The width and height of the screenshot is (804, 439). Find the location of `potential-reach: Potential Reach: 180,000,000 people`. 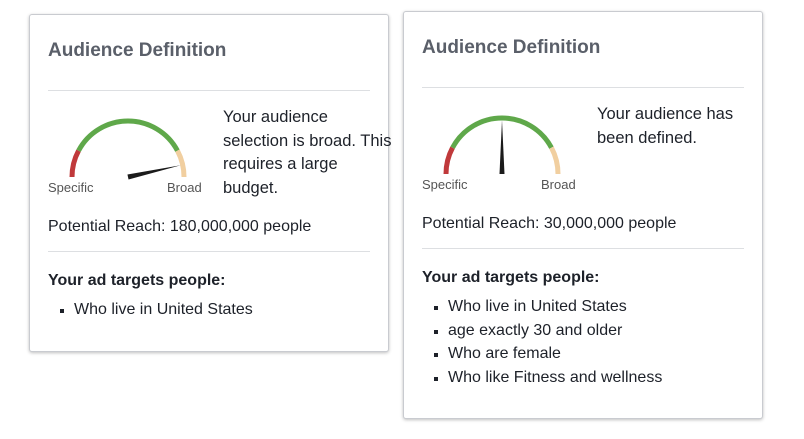

potential-reach: Potential Reach: 180,000,000 people is located at coordinates (209, 227).